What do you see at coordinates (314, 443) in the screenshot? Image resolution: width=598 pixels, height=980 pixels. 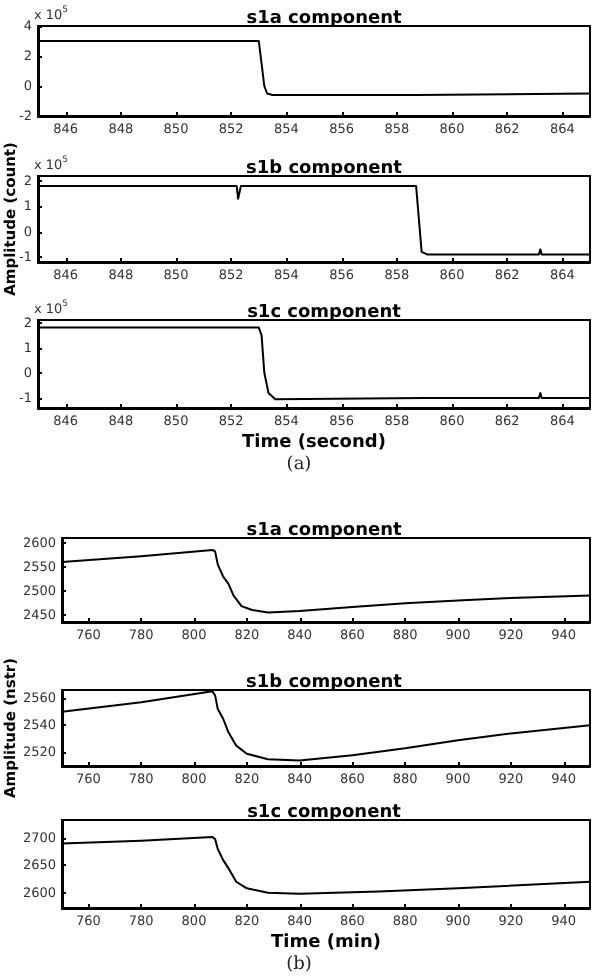 I see `x-axis-title: Time (second)` at bounding box center [314, 443].